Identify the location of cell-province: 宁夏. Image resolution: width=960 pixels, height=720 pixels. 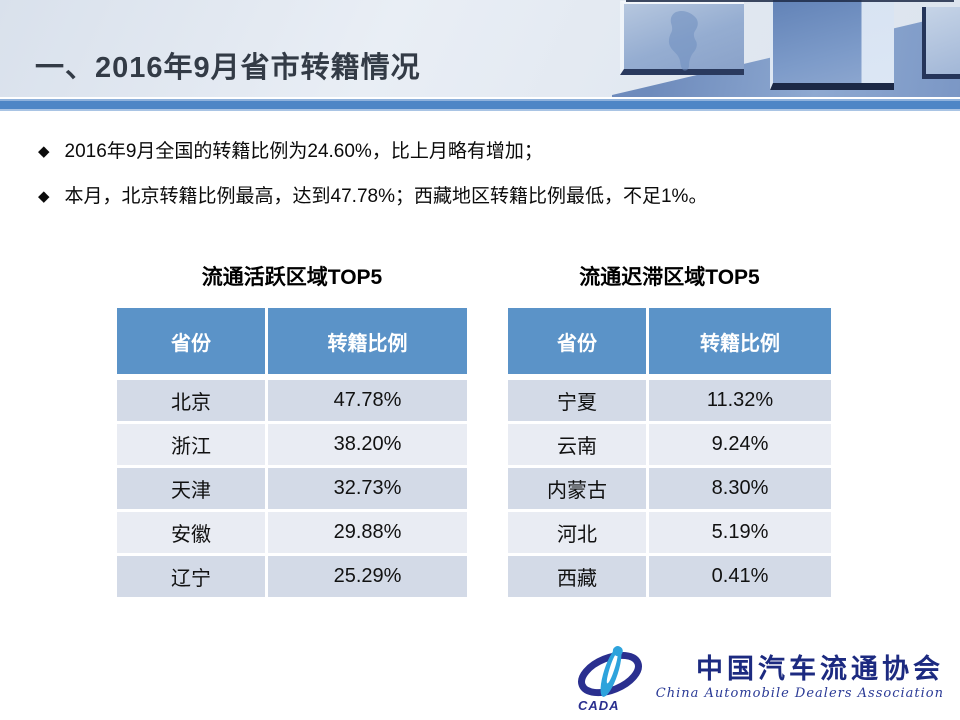
(577, 400).